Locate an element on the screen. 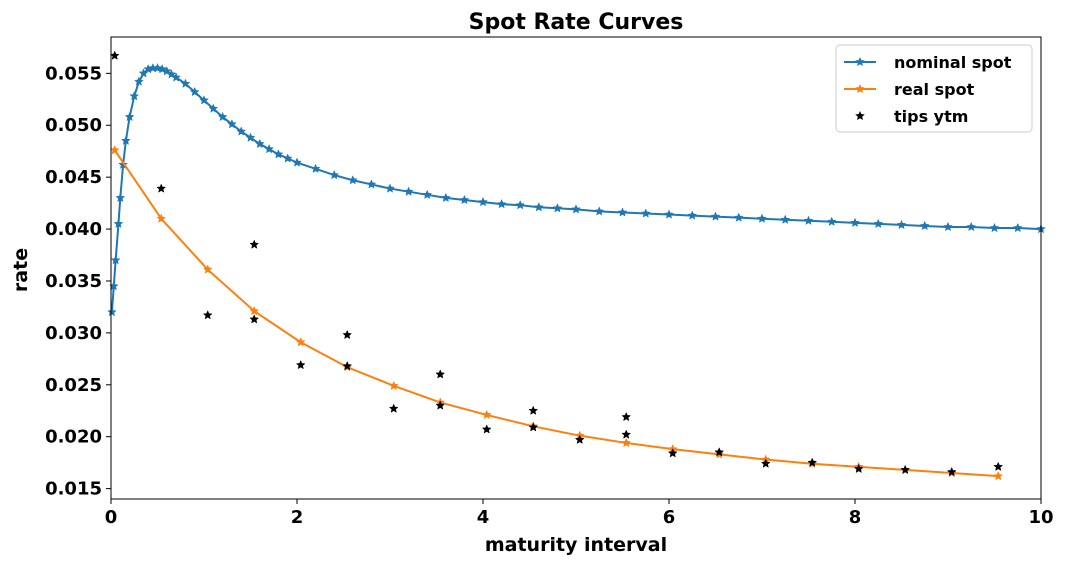  legend-item: nominal spot is located at coordinates (928, 62).